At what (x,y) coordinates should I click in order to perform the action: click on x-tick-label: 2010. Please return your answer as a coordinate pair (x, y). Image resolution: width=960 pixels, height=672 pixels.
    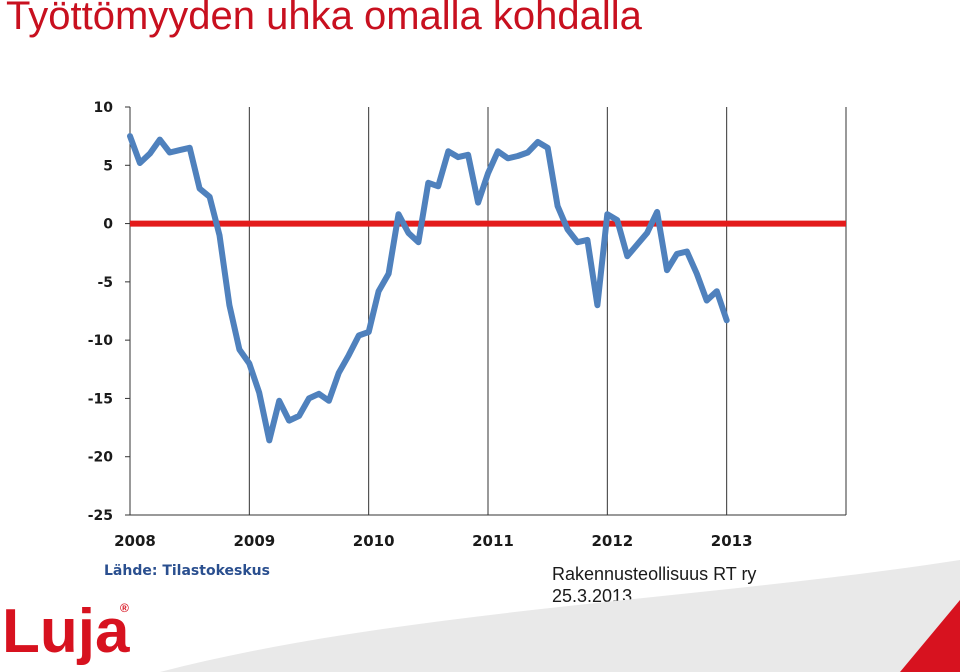
    Looking at the image, I should click on (374, 541).